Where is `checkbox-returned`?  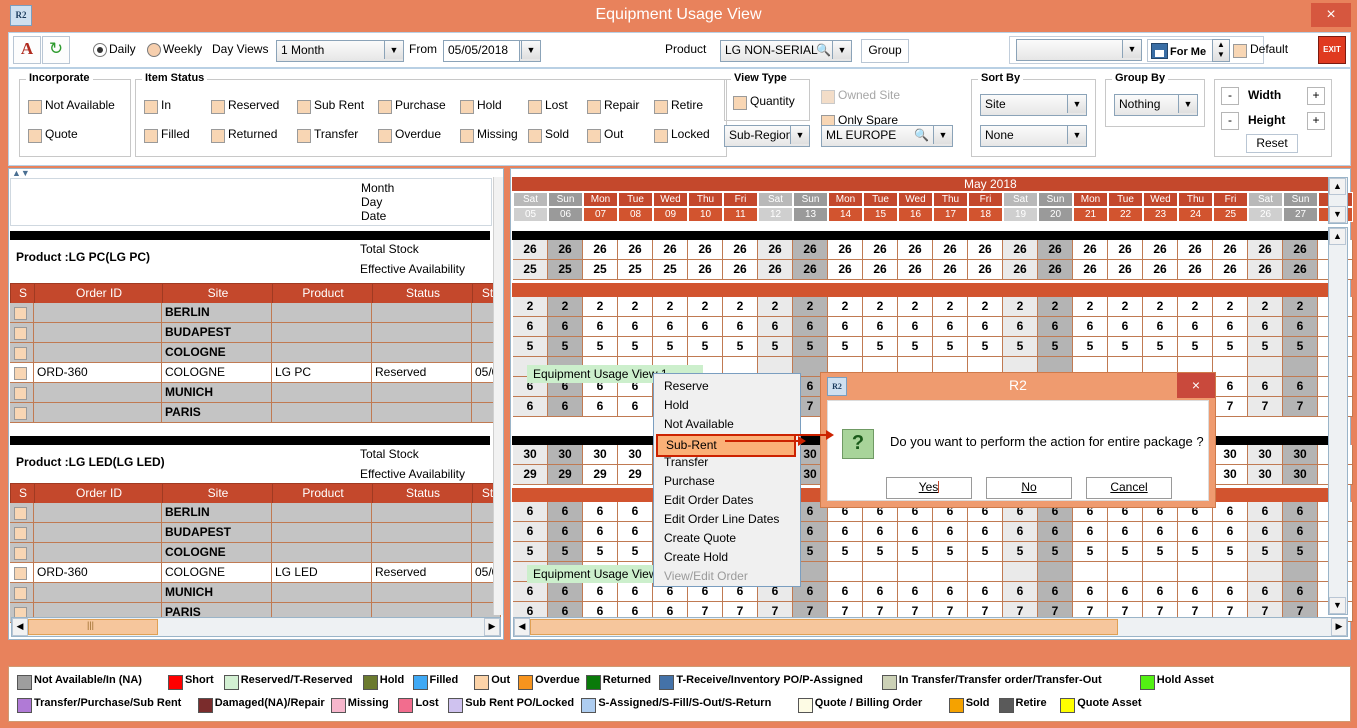
checkbox-returned is located at coordinates (218, 136).